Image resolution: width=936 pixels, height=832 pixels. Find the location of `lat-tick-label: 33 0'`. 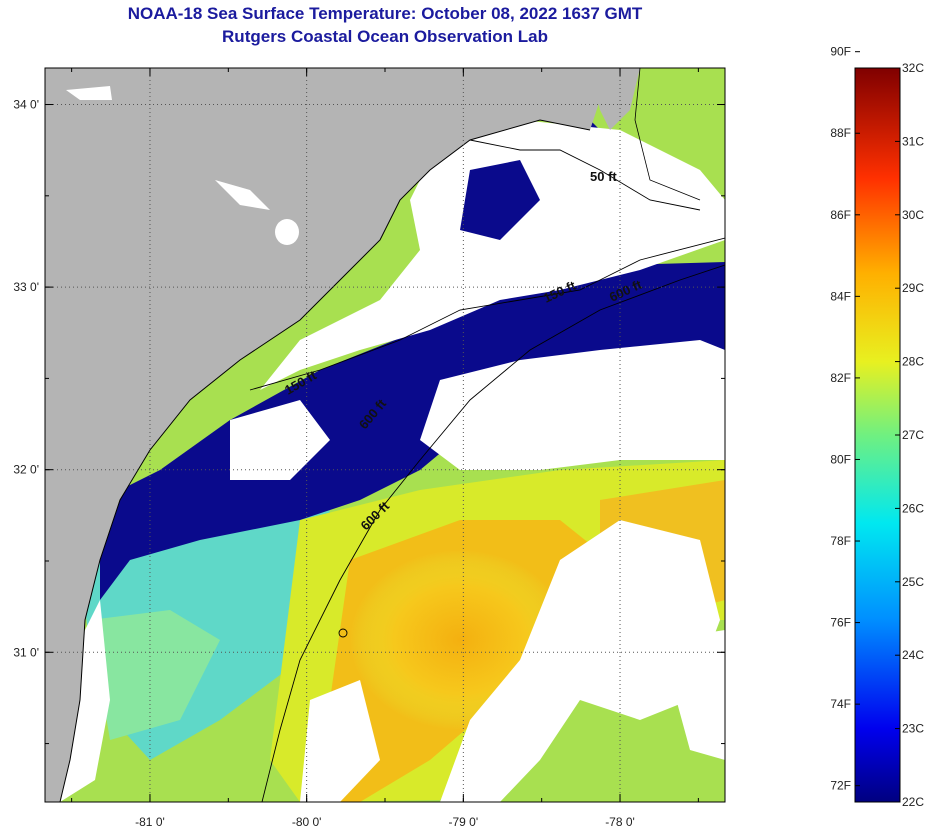

lat-tick-label: 33 0' is located at coordinates (26, 287).